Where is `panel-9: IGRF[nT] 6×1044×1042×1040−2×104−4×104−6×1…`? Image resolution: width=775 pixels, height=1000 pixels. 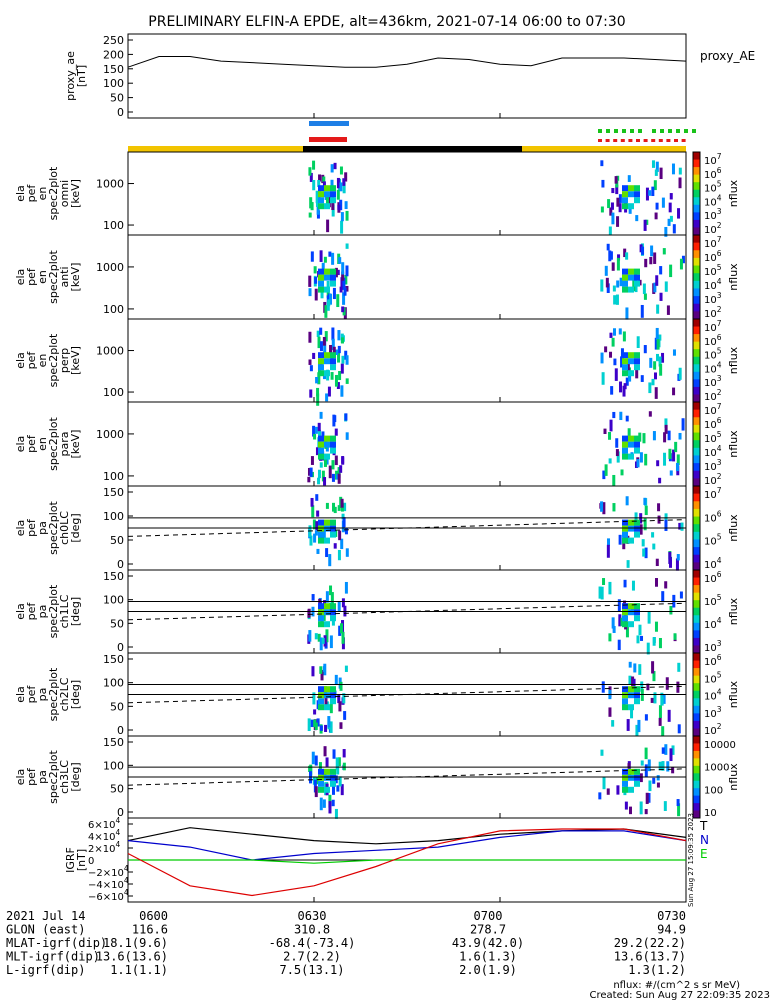 panel-9: IGRF[nT] 6×1044×1042×1040−2×104−4×104−6×1… is located at coordinates (386, 859).